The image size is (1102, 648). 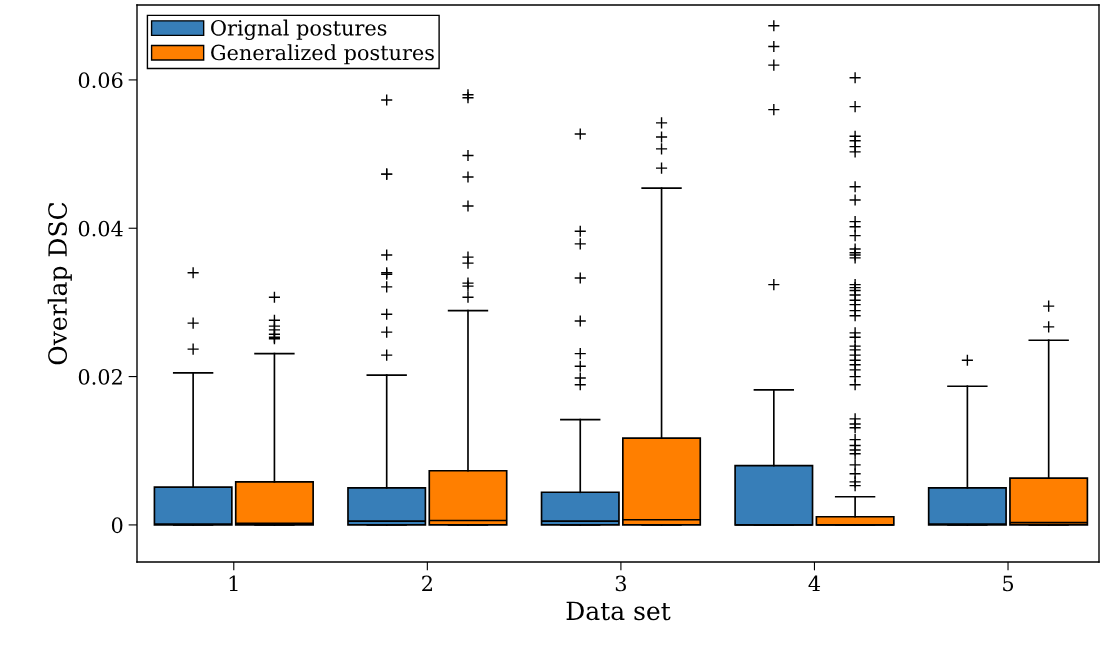 What do you see at coordinates (427, 583) in the screenshot?
I see `x-tick-label: 2` at bounding box center [427, 583].